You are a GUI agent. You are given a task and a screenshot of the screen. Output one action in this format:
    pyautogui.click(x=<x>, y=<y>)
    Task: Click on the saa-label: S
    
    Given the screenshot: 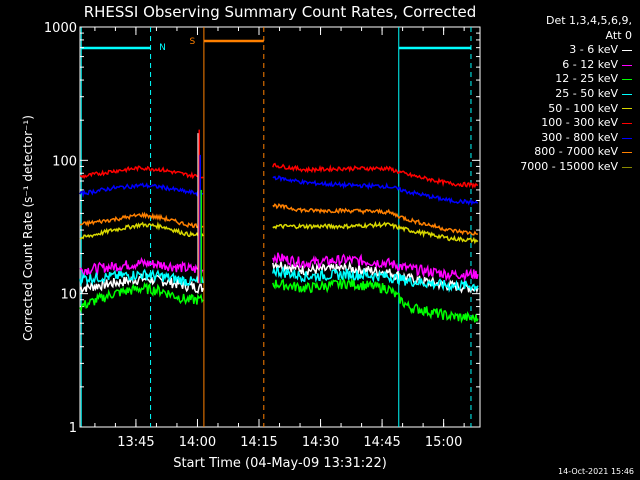 What is the action you would take?
    pyautogui.click(x=193, y=42)
    